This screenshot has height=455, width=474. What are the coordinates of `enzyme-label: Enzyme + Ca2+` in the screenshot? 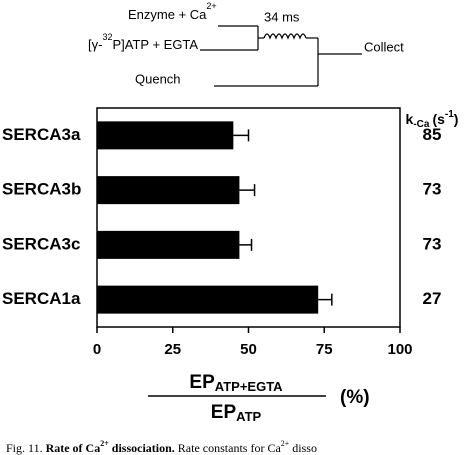 It's located at (172, 11).